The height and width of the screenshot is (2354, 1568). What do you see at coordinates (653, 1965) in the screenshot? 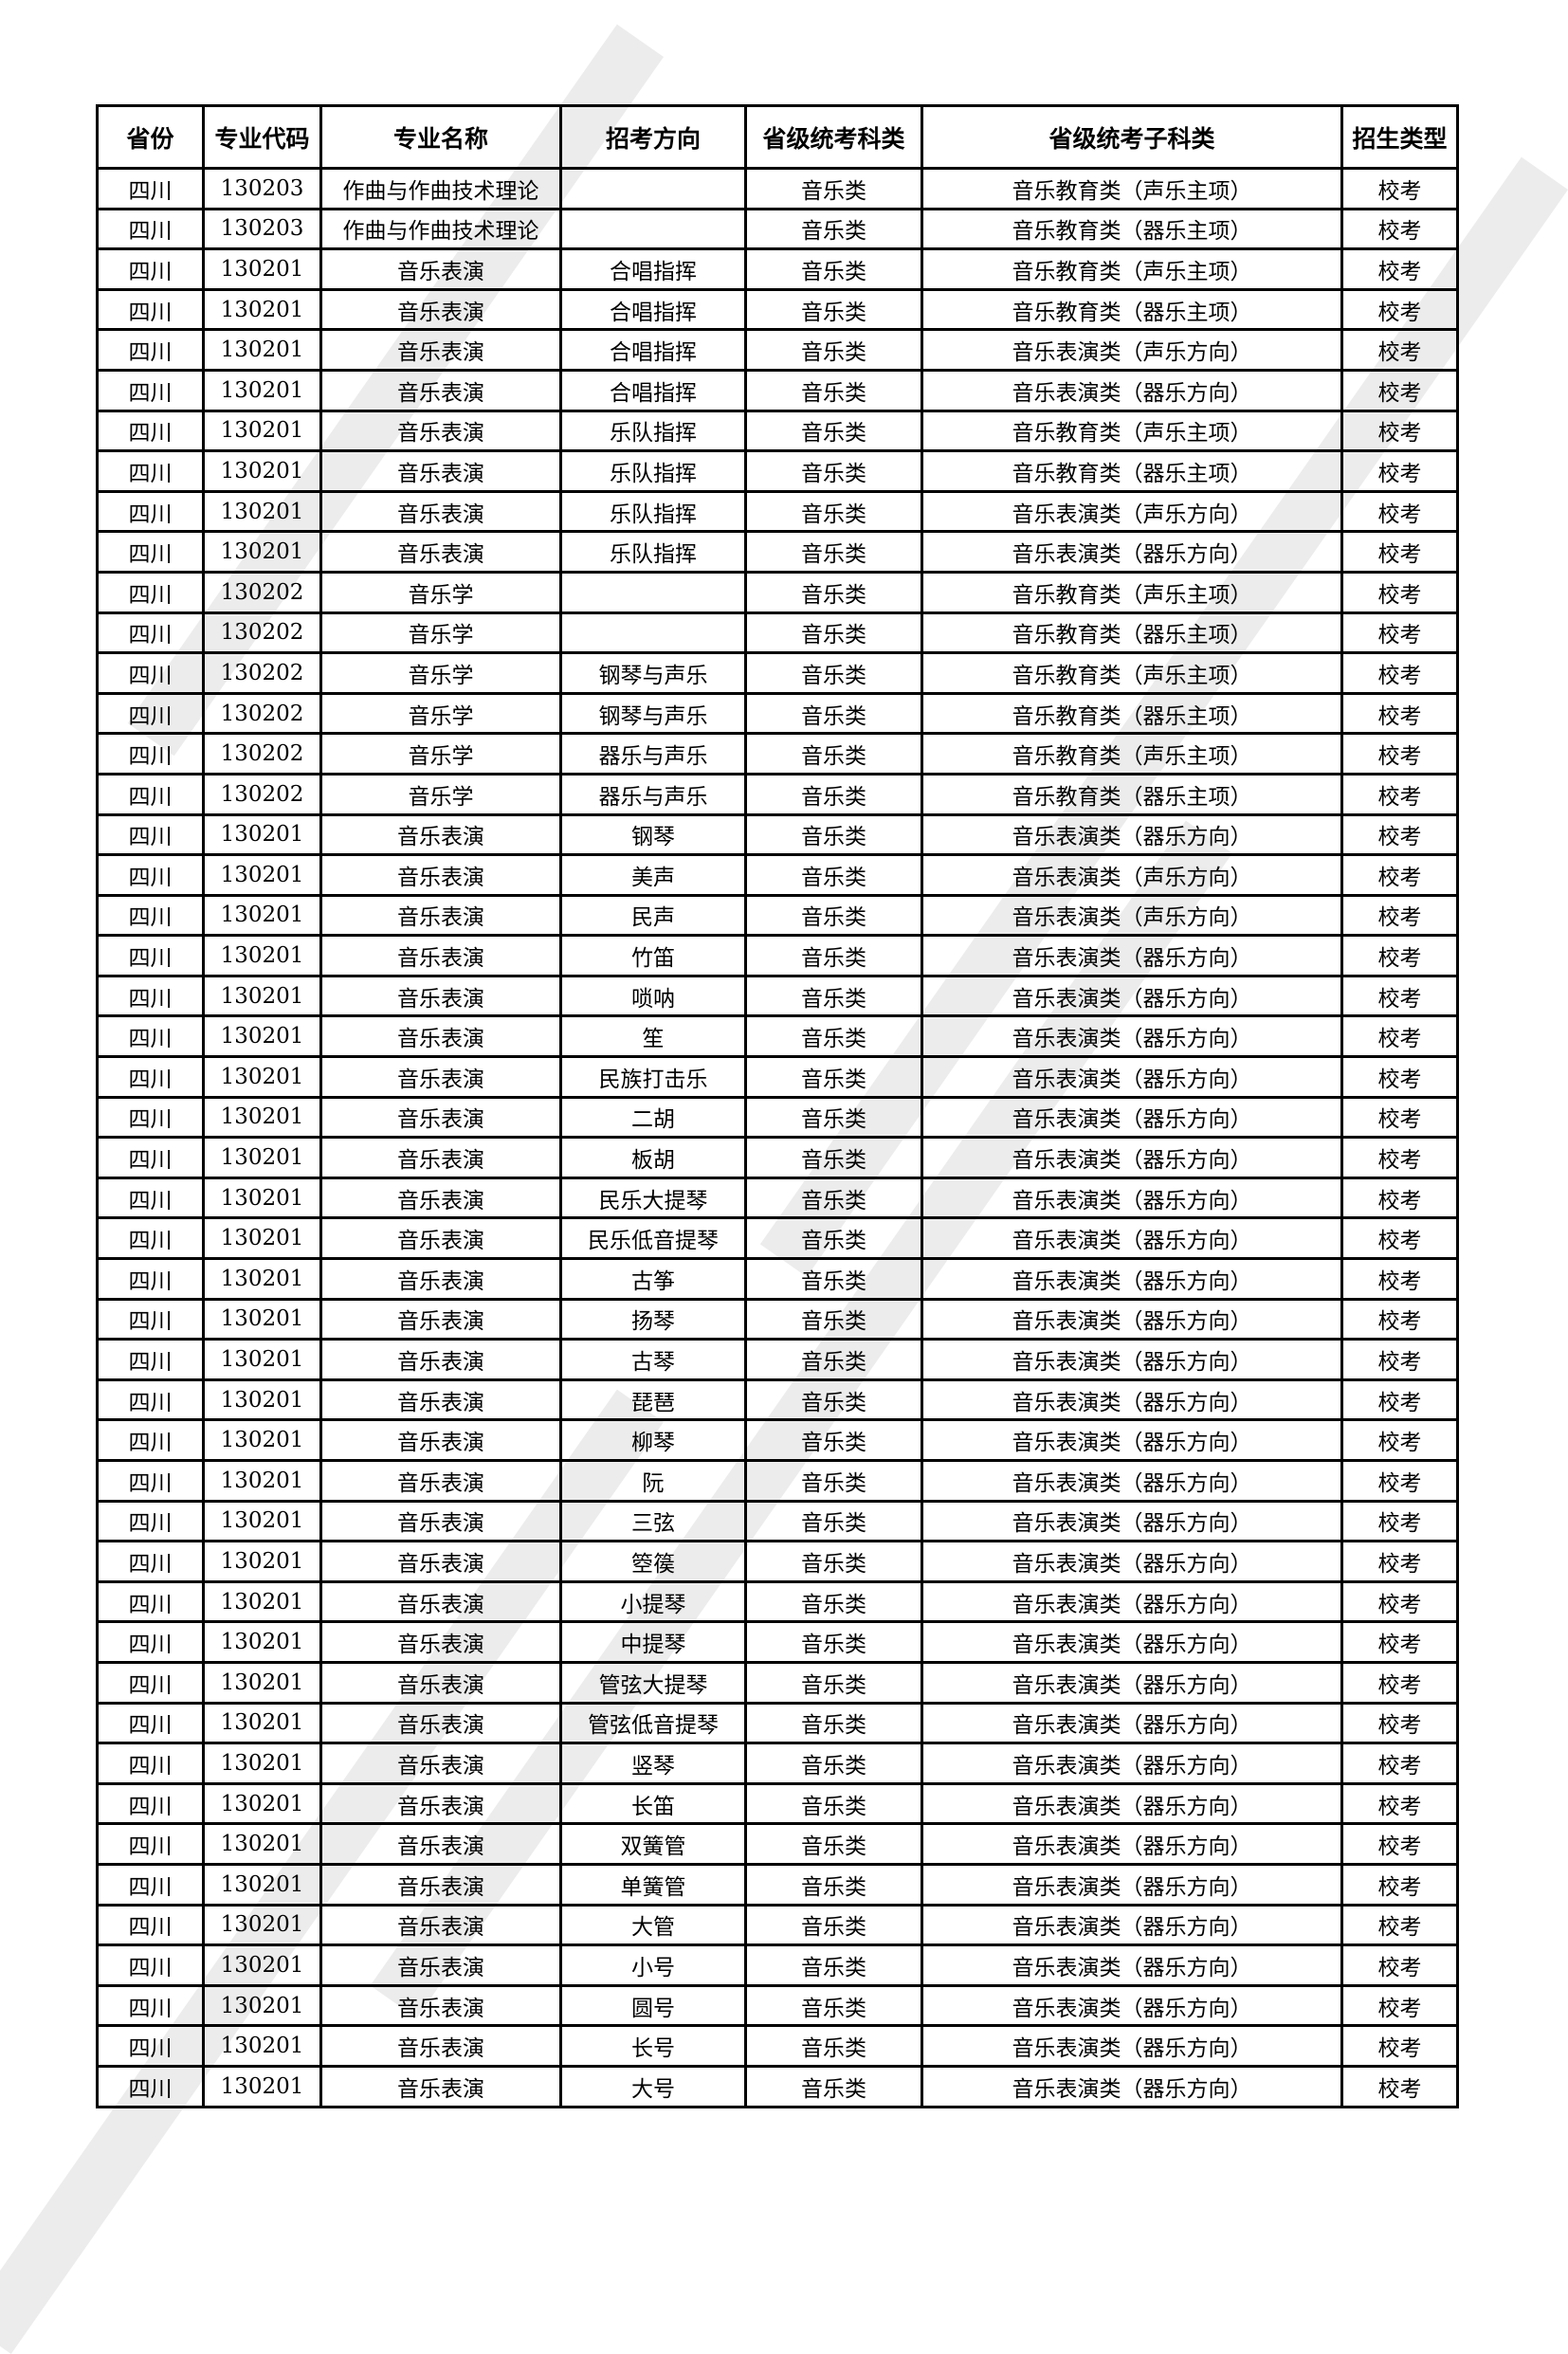
I see `direction-cell: 小号` at bounding box center [653, 1965].